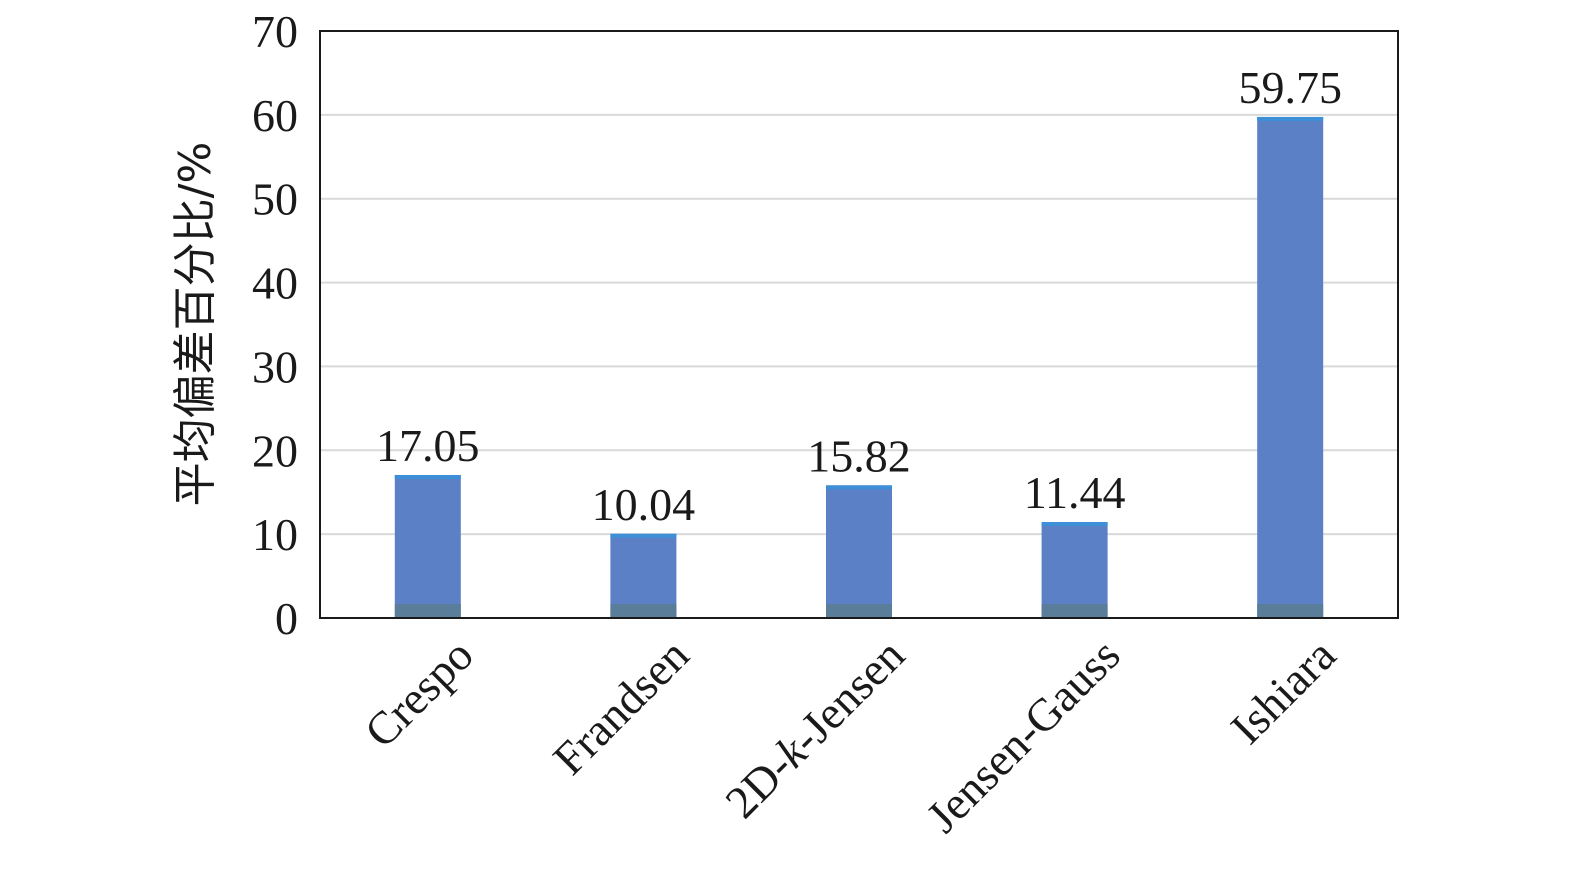 The height and width of the screenshot is (892, 1575). I want to click on x-category-label: Jensen-Gauss, so click(1023, 735).